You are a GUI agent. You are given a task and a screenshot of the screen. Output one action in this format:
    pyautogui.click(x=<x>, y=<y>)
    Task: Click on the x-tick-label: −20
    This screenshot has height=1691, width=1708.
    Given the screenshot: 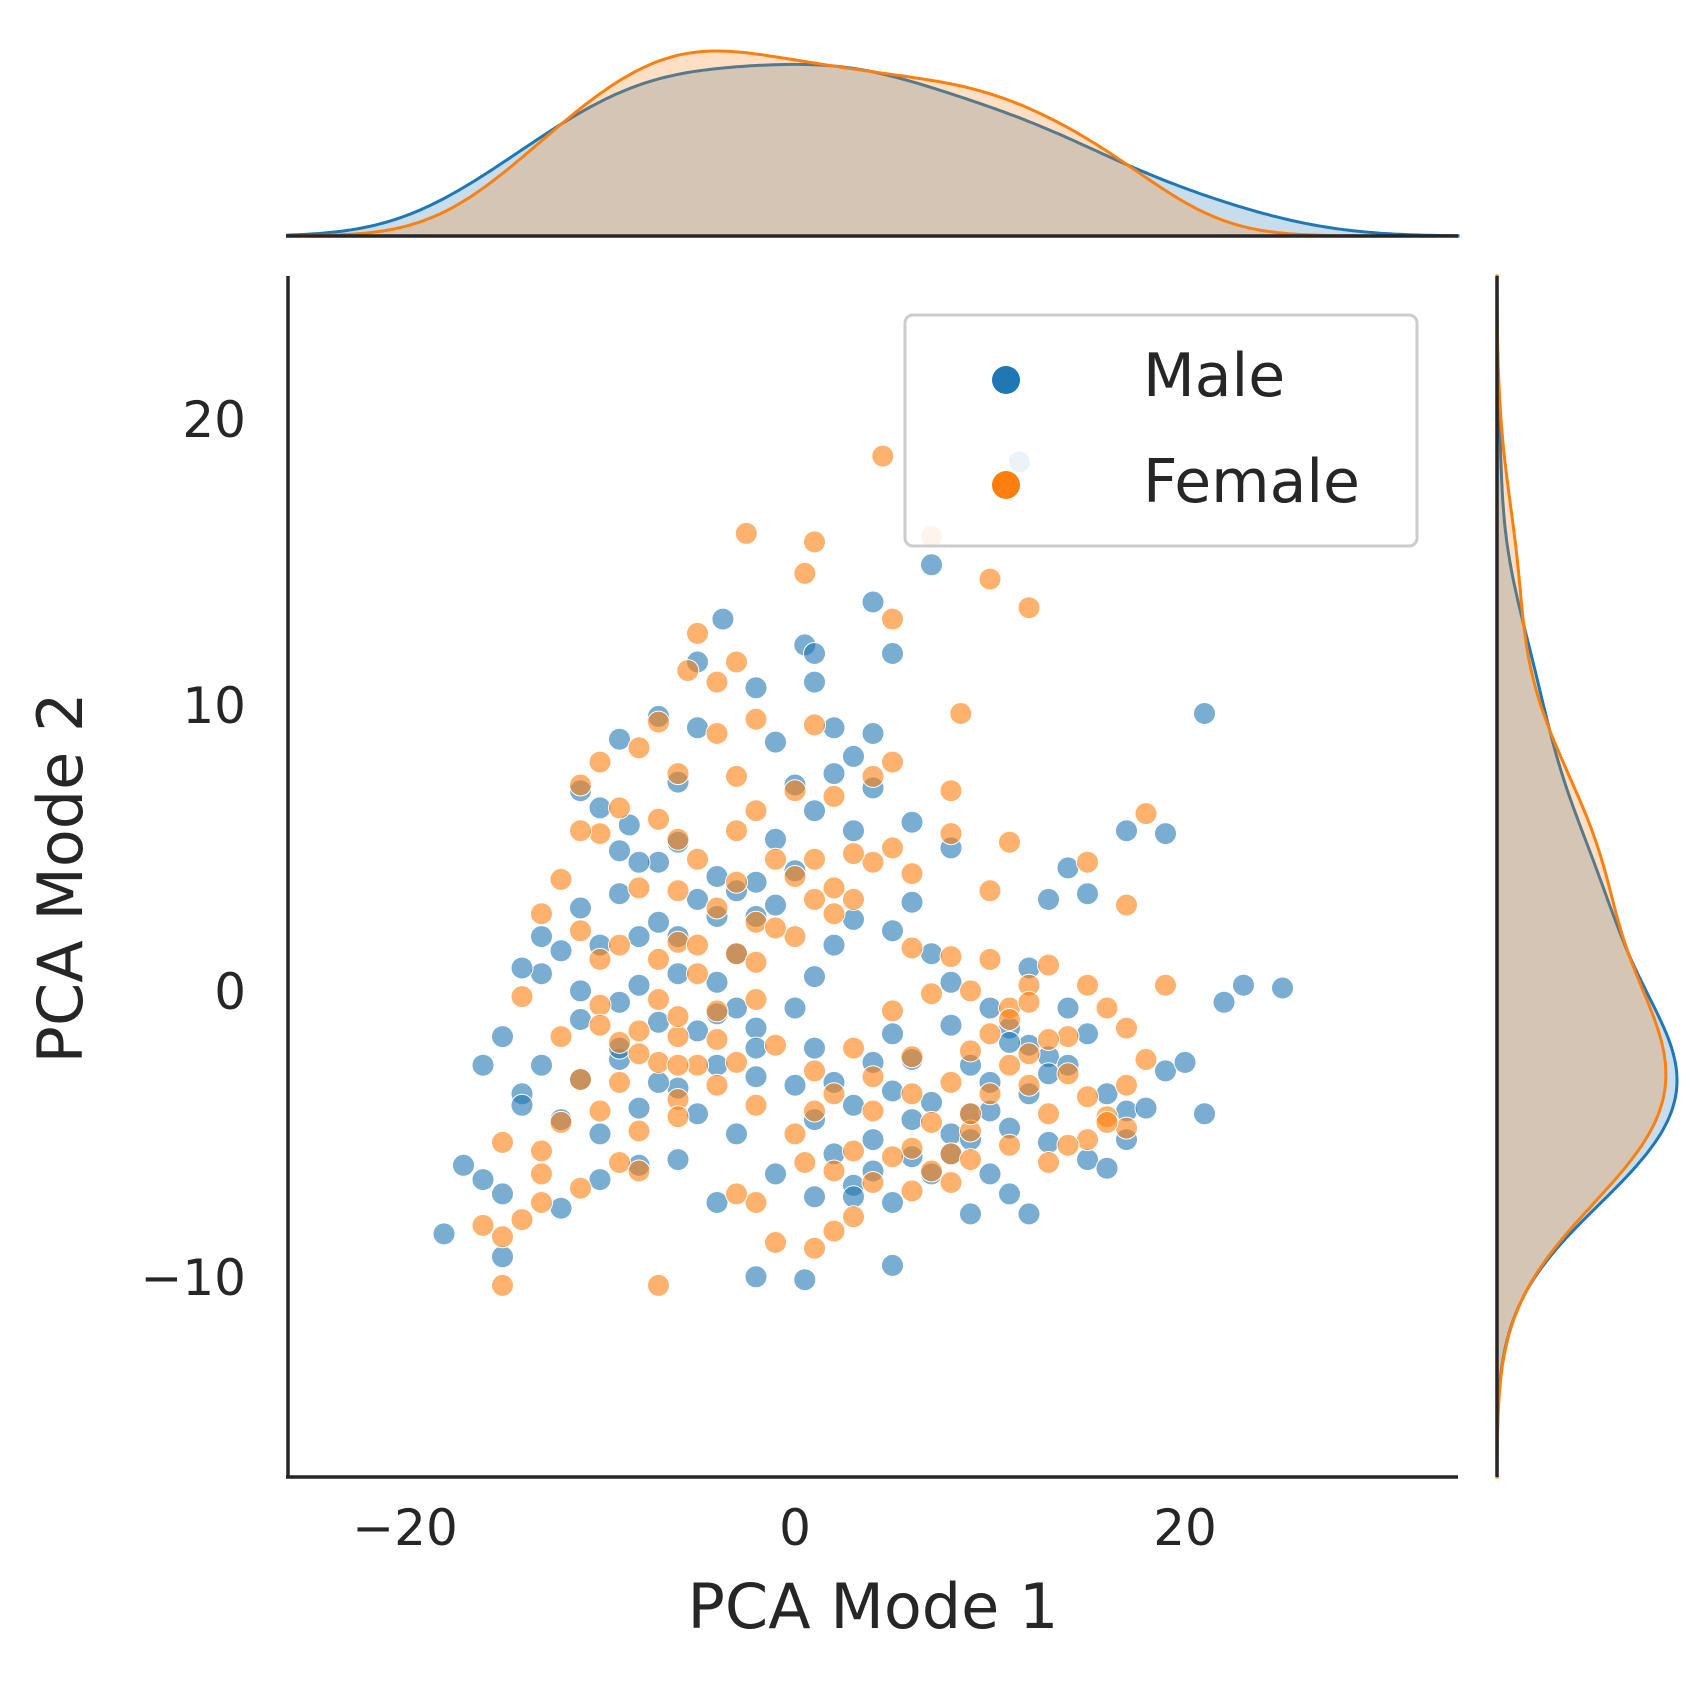 What is the action you would take?
    pyautogui.click(x=405, y=1528)
    